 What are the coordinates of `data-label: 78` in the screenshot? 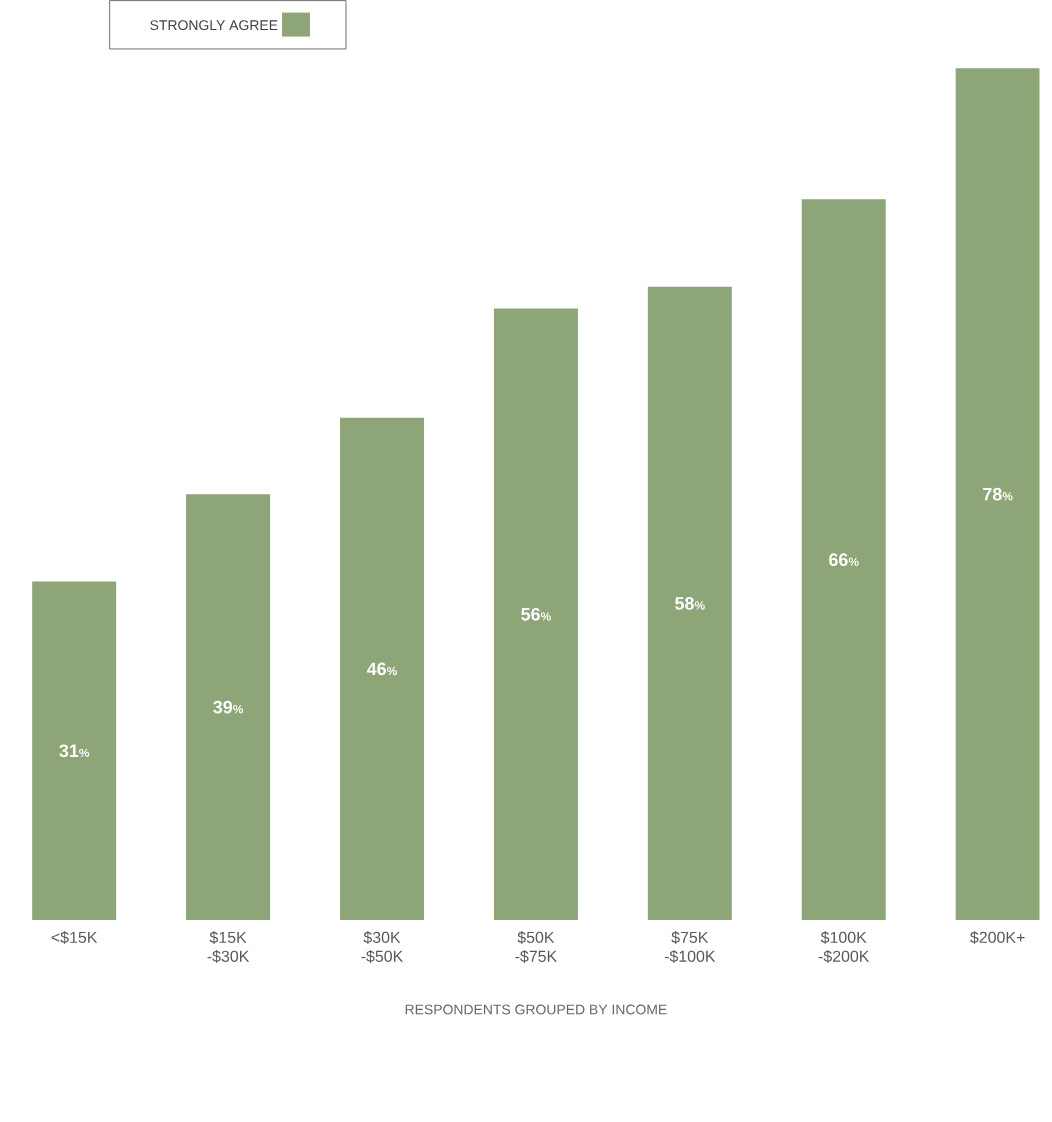 It's located at (992, 494).